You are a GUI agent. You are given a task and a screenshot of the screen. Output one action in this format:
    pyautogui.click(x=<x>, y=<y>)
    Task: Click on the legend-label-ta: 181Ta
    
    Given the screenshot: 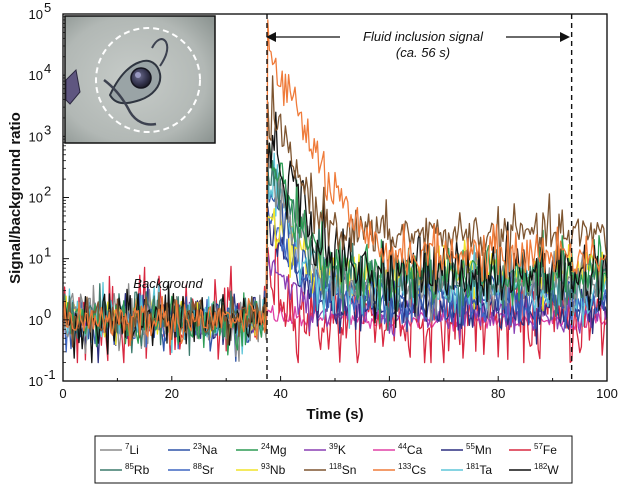 What is the action you would take?
    pyautogui.click(x=479, y=469)
    